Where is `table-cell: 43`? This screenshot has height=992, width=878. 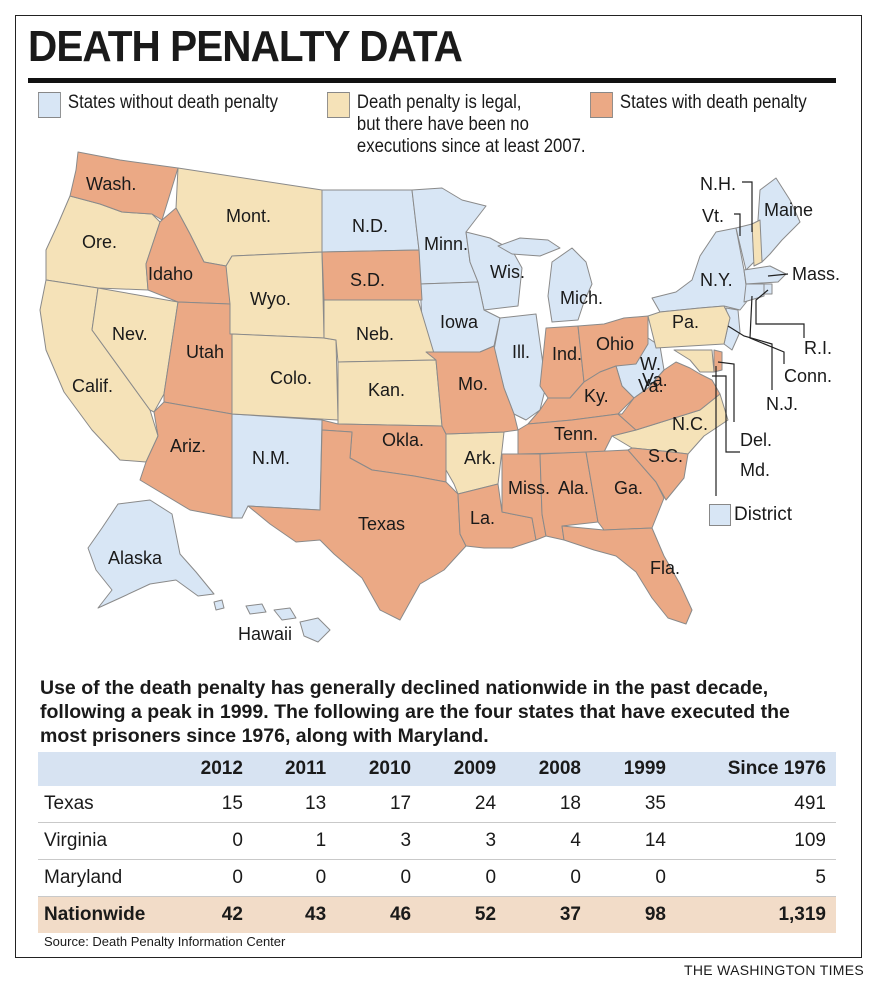 table-cell: 43 is located at coordinates (294, 914).